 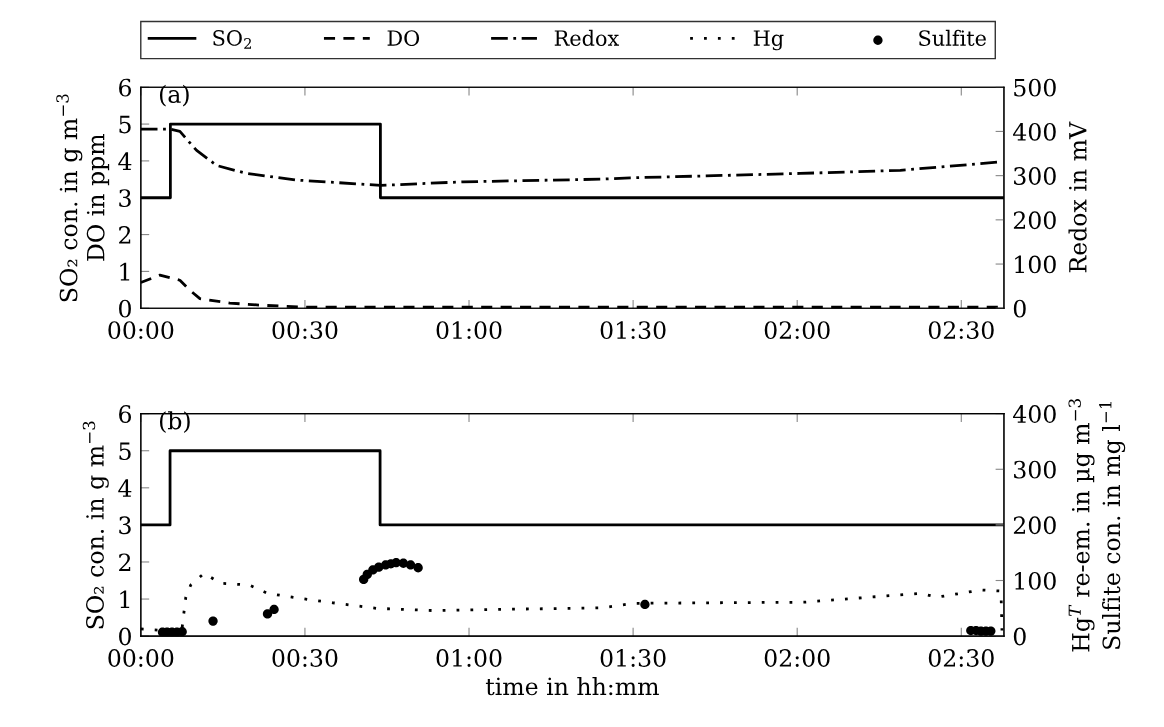 What do you see at coordinates (403, 38) in the screenshot?
I see `legend-label: DO` at bounding box center [403, 38].